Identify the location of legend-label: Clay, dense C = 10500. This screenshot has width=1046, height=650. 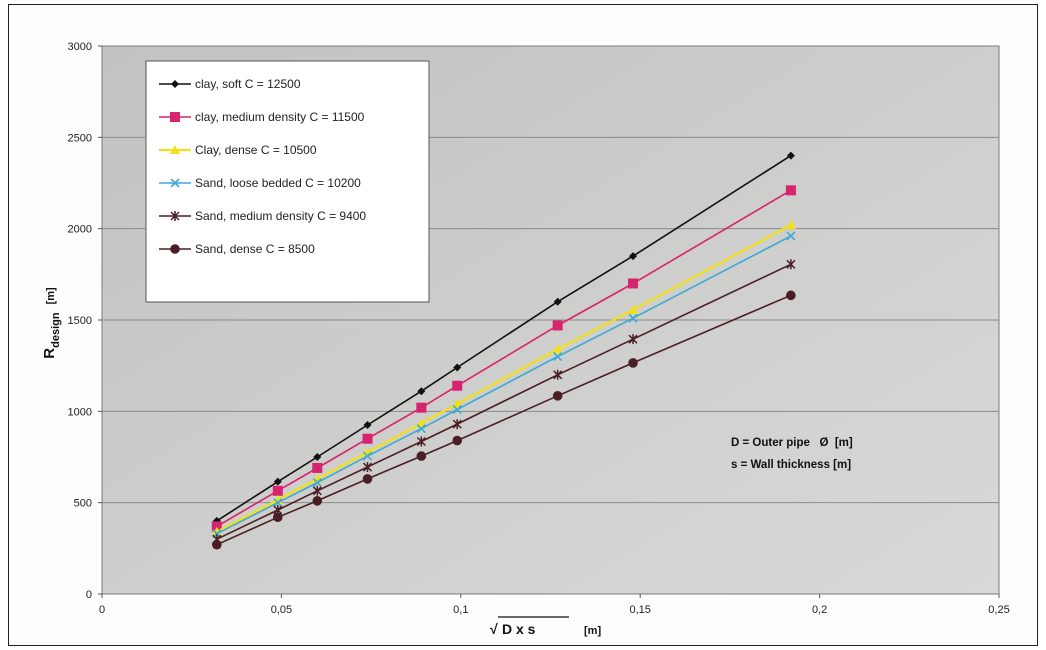
(256, 150).